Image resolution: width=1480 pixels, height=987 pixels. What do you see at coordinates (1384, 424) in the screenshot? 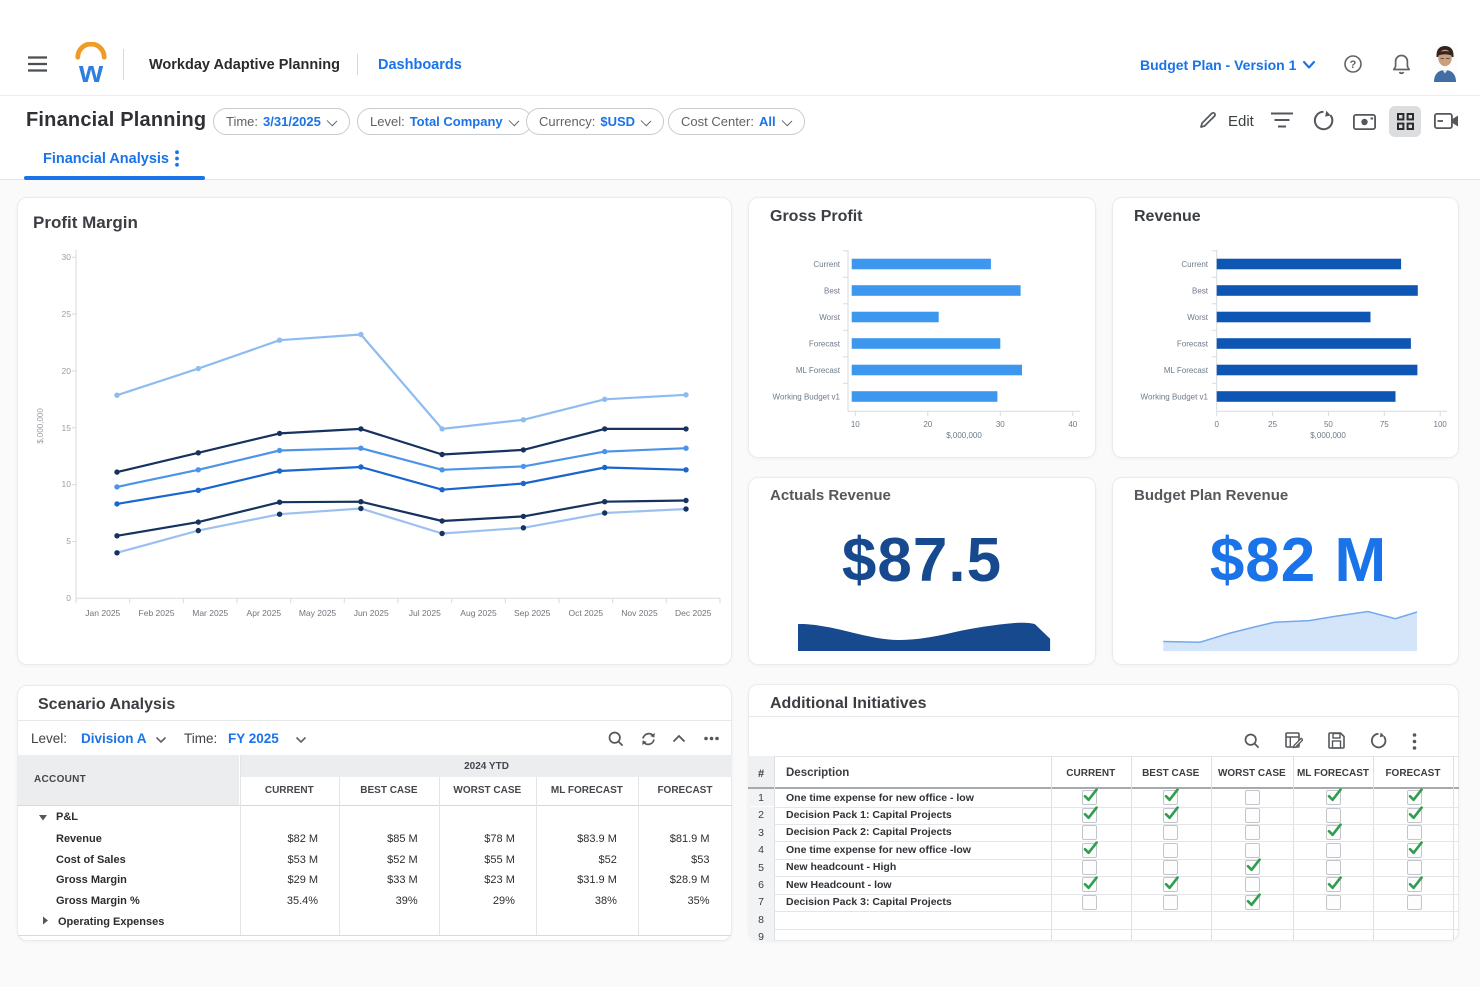
I see `svg-text: 75` at bounding box center [1384, 424].